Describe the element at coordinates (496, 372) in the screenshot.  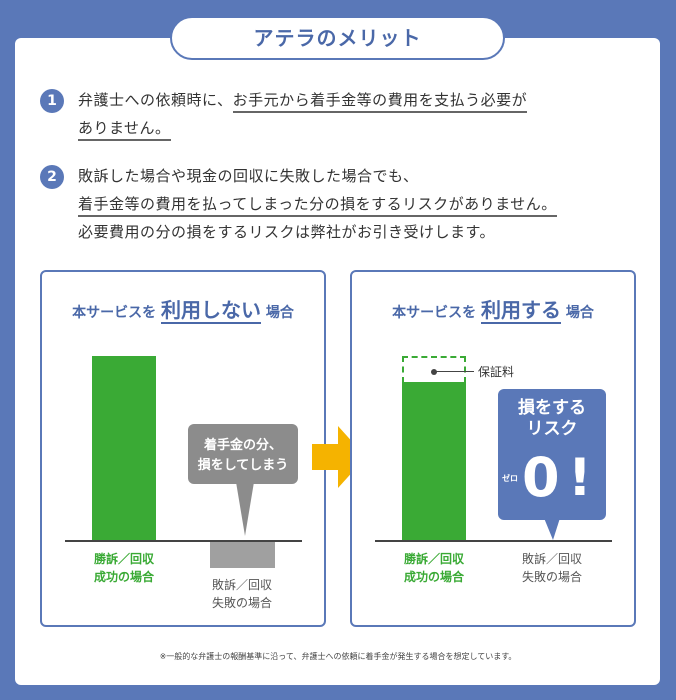
I see `fee-label: 保証料` at that location.